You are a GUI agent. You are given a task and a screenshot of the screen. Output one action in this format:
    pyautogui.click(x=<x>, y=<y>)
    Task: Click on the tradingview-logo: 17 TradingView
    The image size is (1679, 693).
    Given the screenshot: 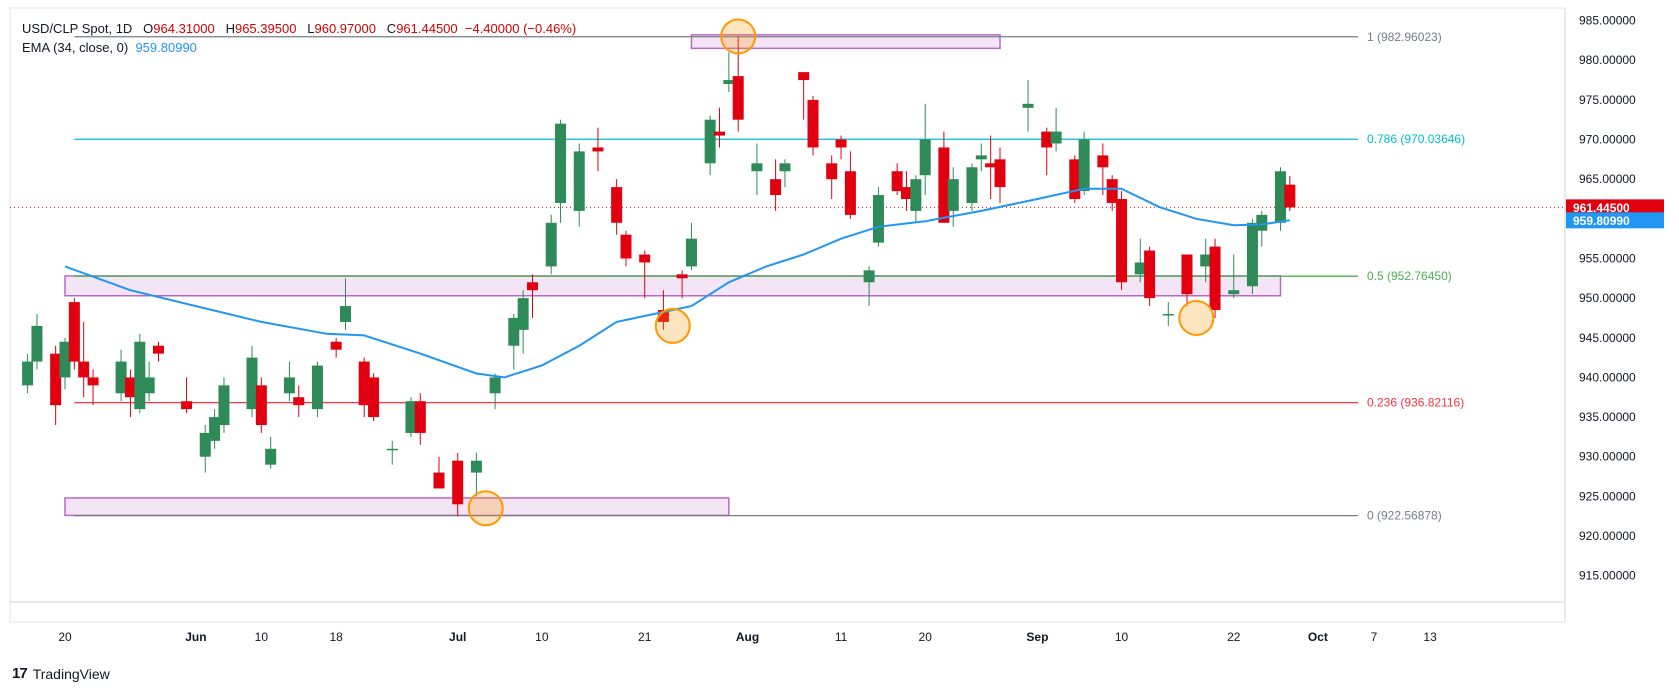 What is the action you would take?
    pyautogui.click(x=61, y=673)
    